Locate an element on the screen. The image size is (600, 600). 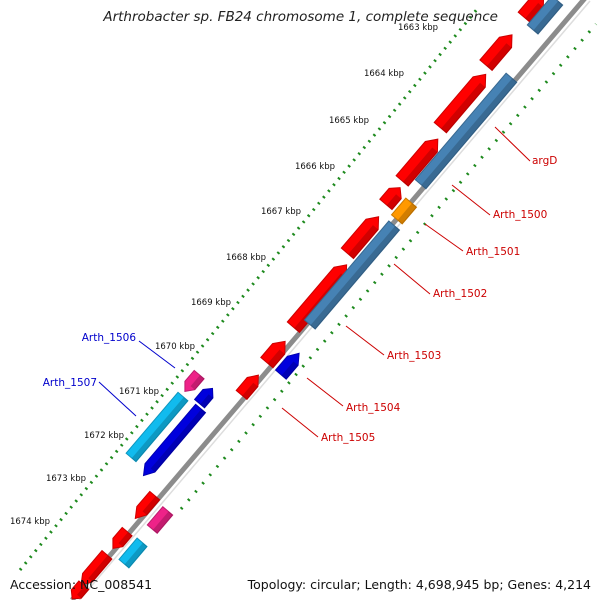
ruler-tick-label: 1672 kbp is located at coordinates (104, 436).